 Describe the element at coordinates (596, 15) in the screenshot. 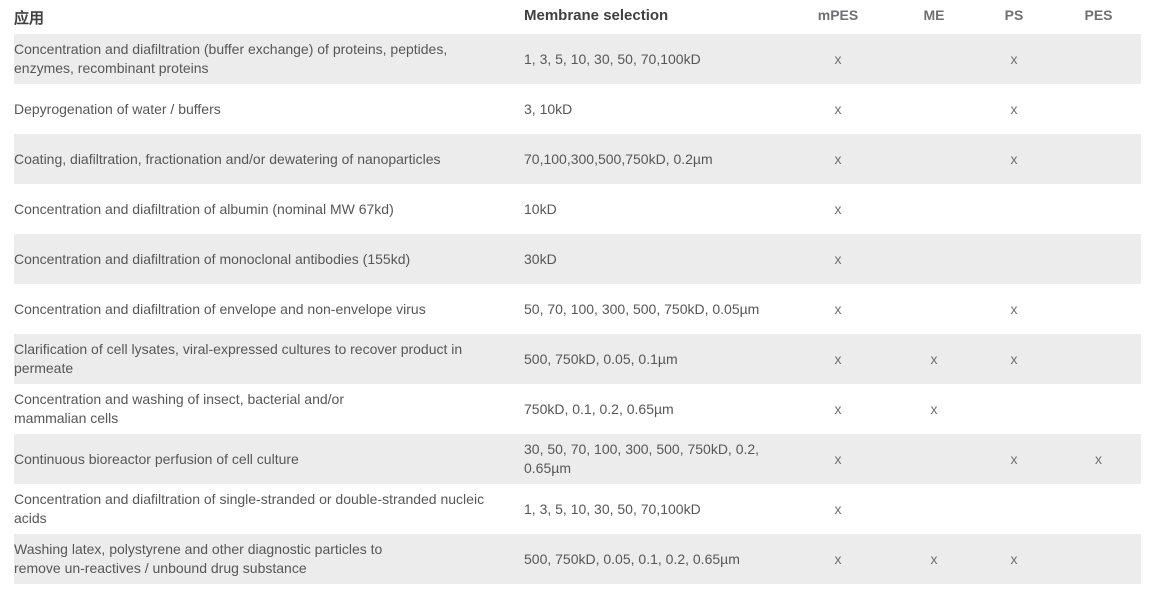

I see `column-header-membrane-selection: Membrane selection` at that location.